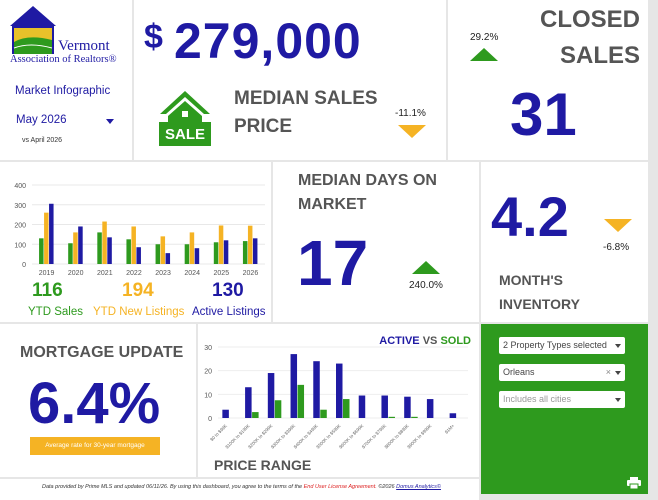 The image size is (658, 500). Describe the element at coordinates (386, 487) in the screenshot. I see `footer-text-b: ©2026` at that location.